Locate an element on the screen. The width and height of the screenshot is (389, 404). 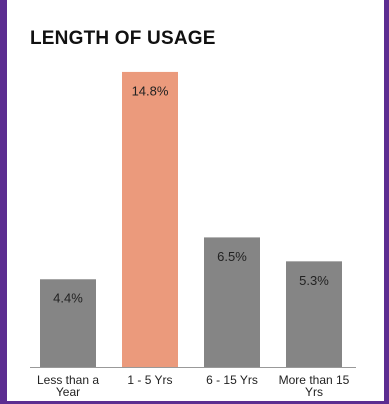
right-border is located at coordinates (386, 202).